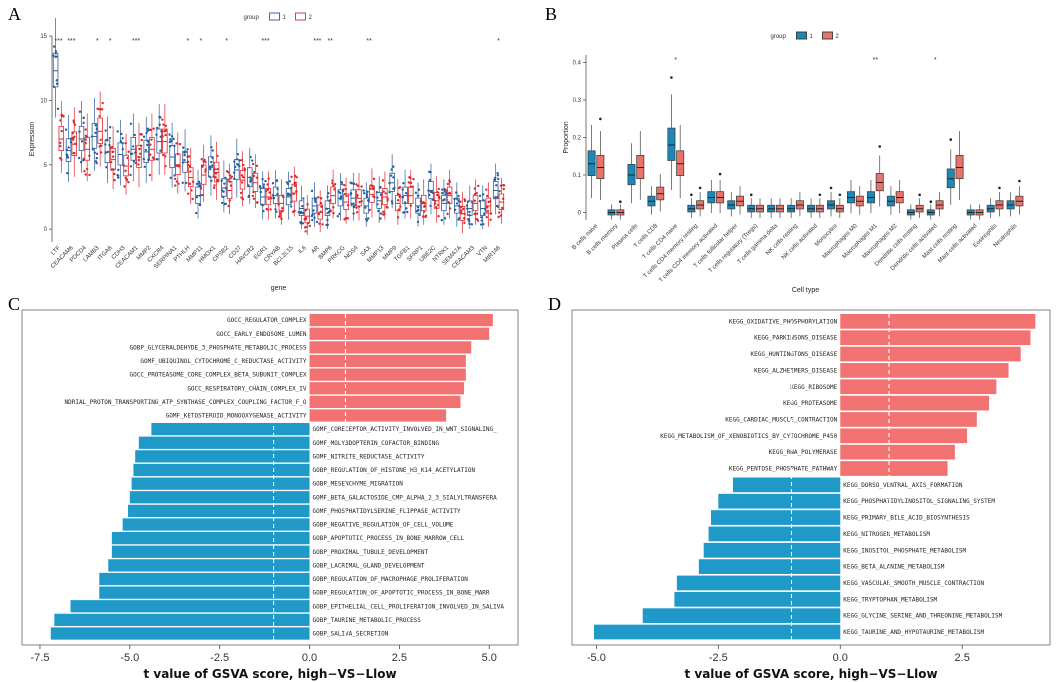 The height and width of the screenshot is (682, 1059). Describe the element at coordinates (46, 230) in the screenshot. I see `y-tick-label: 0` at that location.